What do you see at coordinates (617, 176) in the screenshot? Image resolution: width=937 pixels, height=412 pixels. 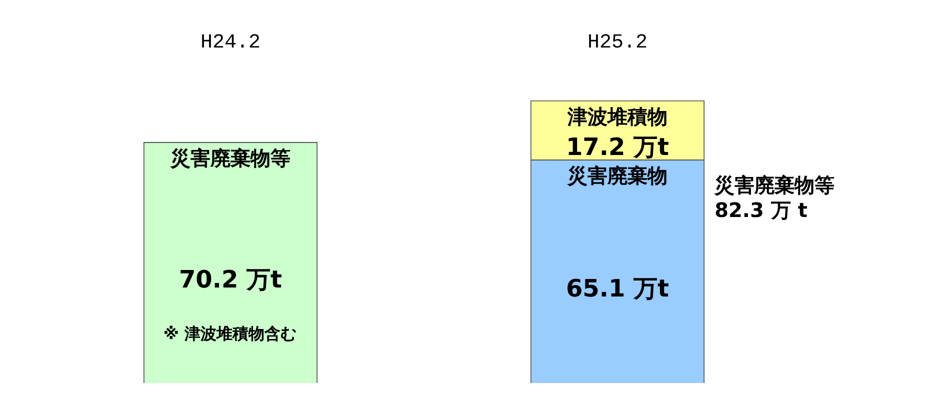 I see `series-label: 災害廃棄物` at bounding box center [617, 176].